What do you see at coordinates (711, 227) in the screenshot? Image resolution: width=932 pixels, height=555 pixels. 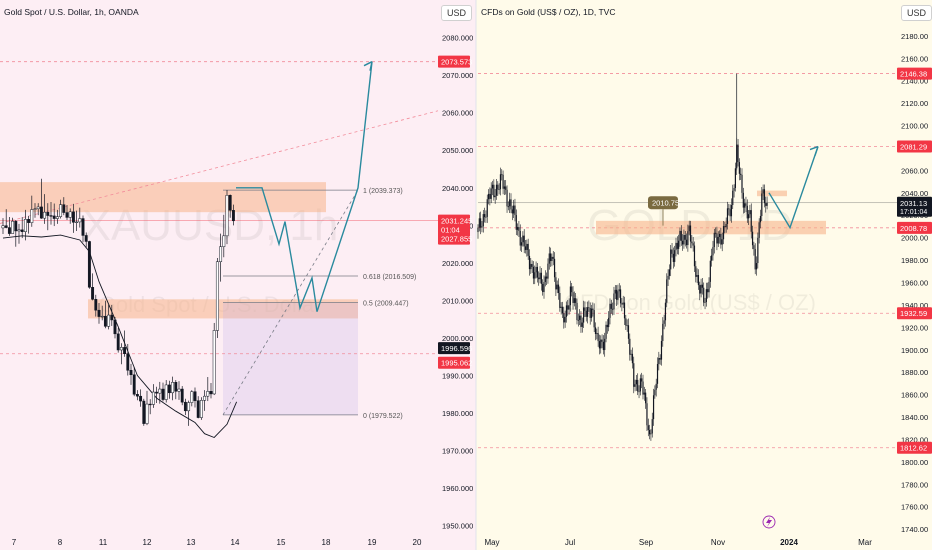 I see `right-resistance-zone` at bounding box center [711, 227].